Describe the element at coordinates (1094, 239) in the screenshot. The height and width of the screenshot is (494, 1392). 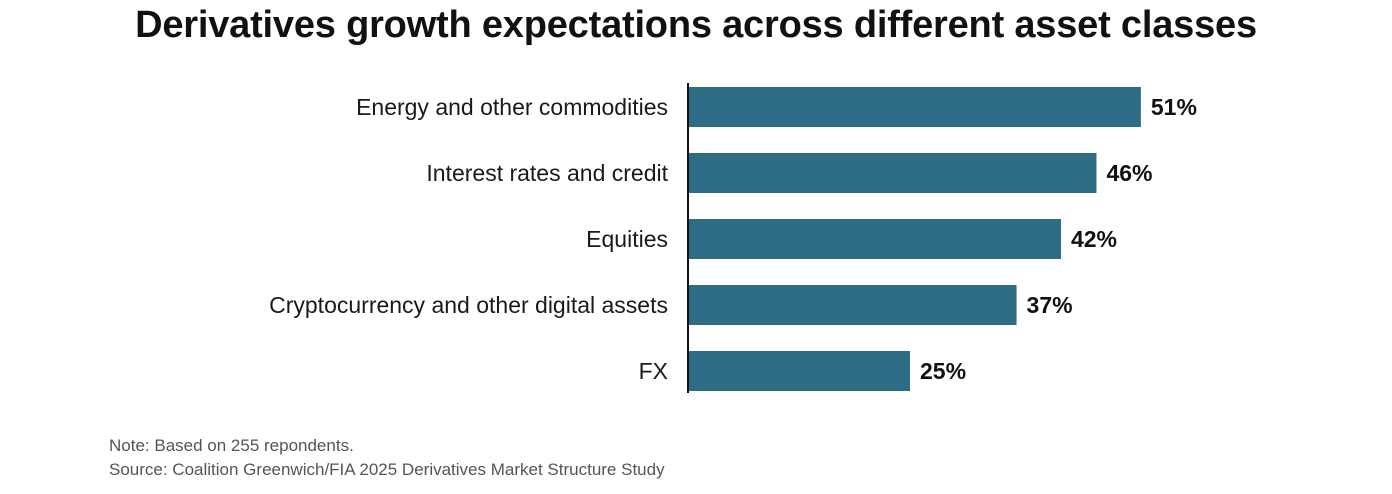
I see `value-label: 42%` at that location.